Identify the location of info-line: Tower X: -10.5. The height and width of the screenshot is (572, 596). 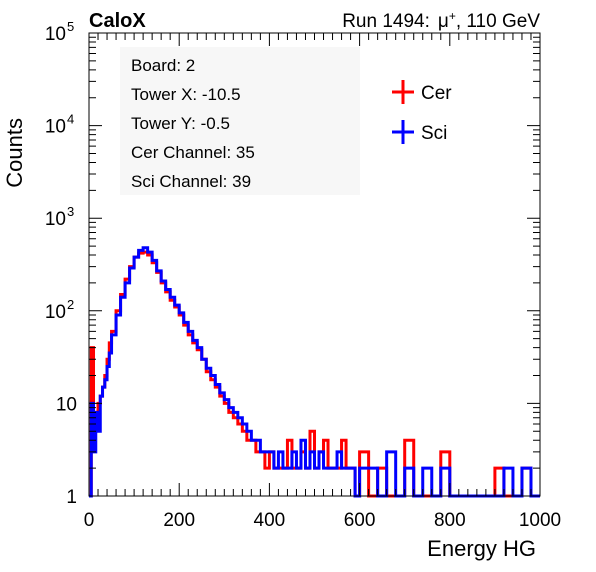
(186, 94).